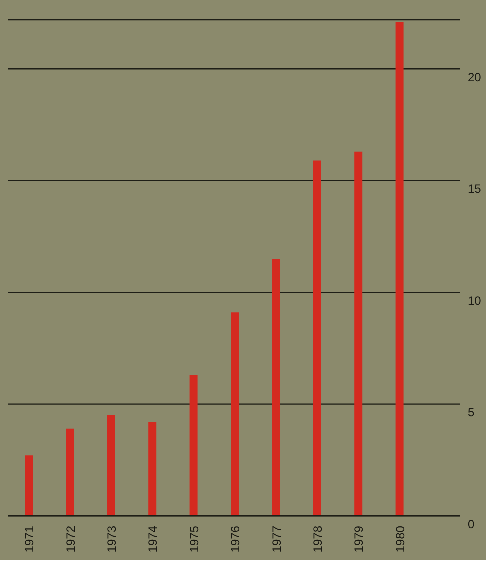 The width and height of the screenshot is (486, 562). I want to click on x-tick-label: 1973, so click(112, 539).